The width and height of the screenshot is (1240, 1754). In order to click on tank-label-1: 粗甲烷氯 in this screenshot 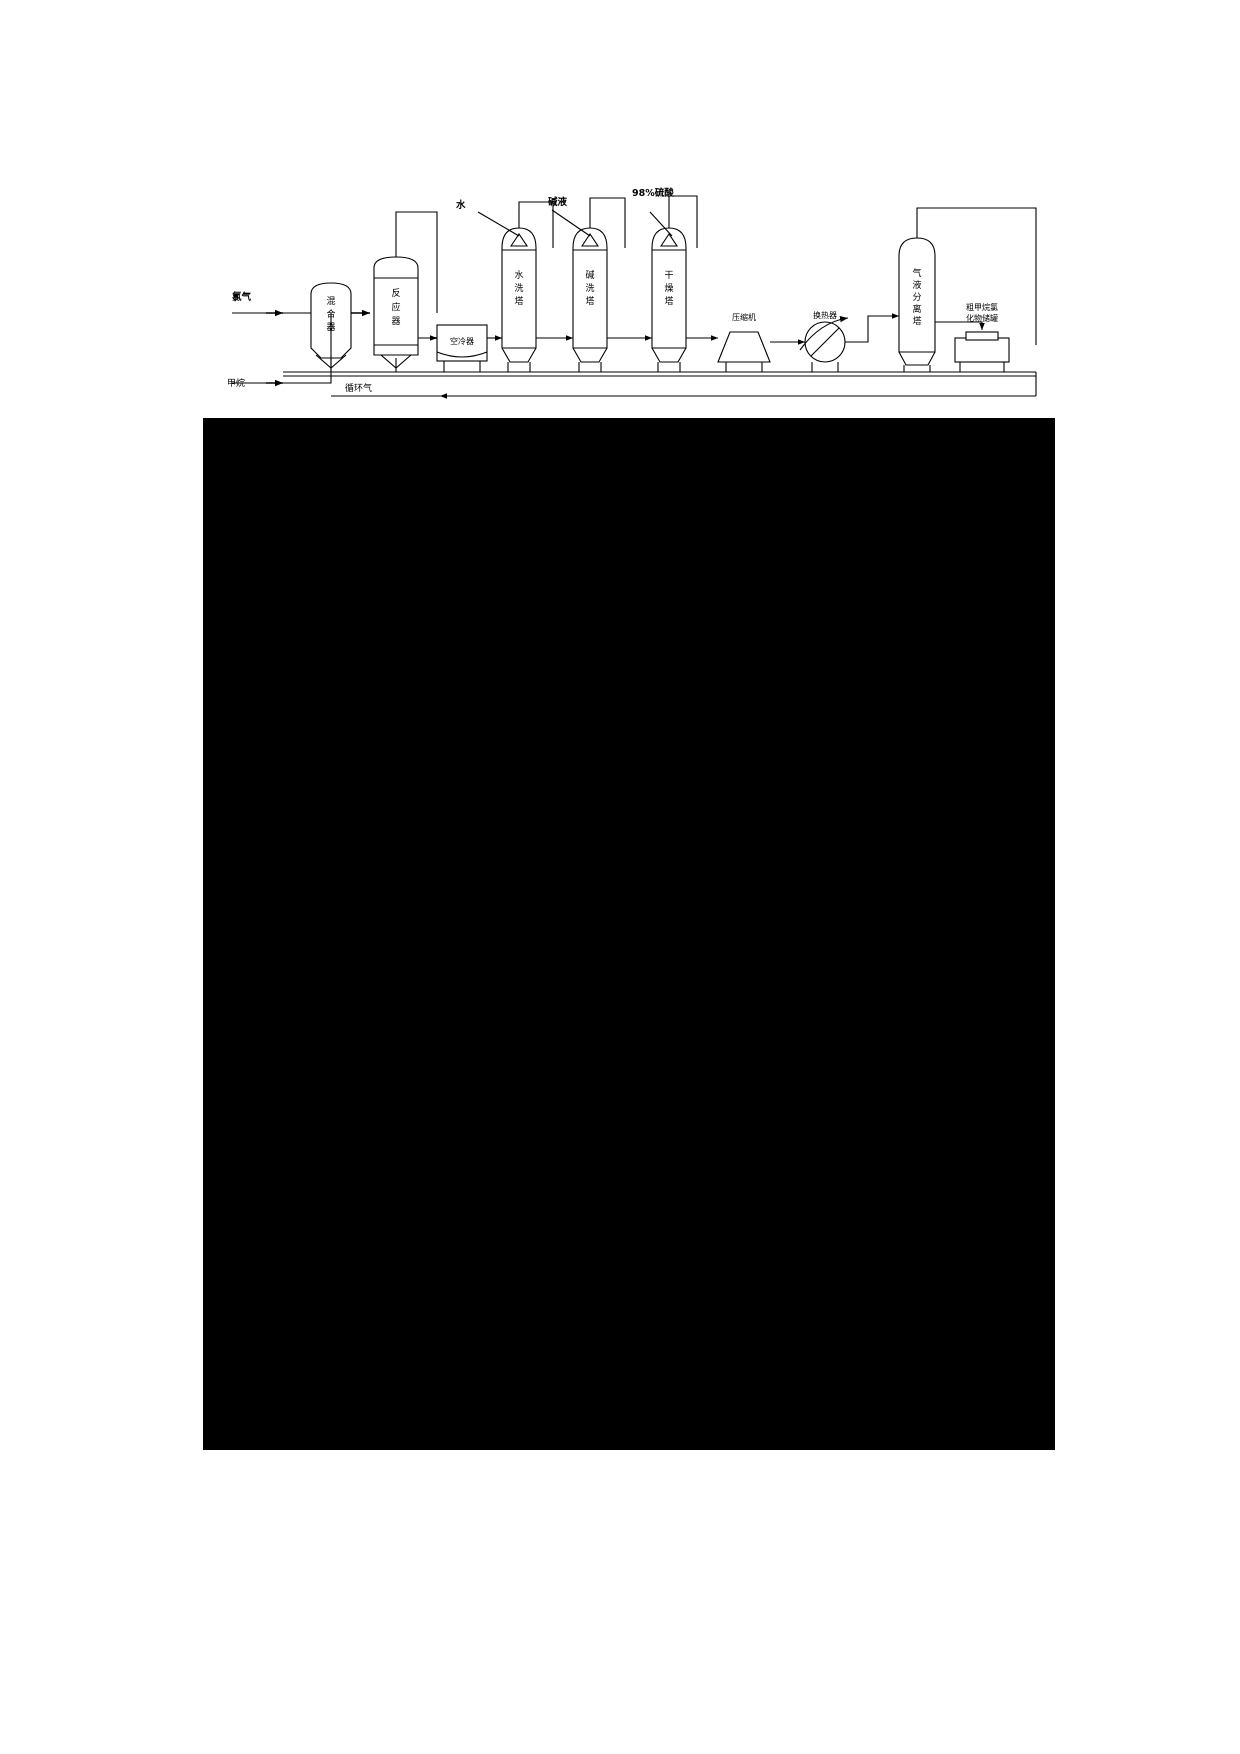, I will do `click(982, 307)`.